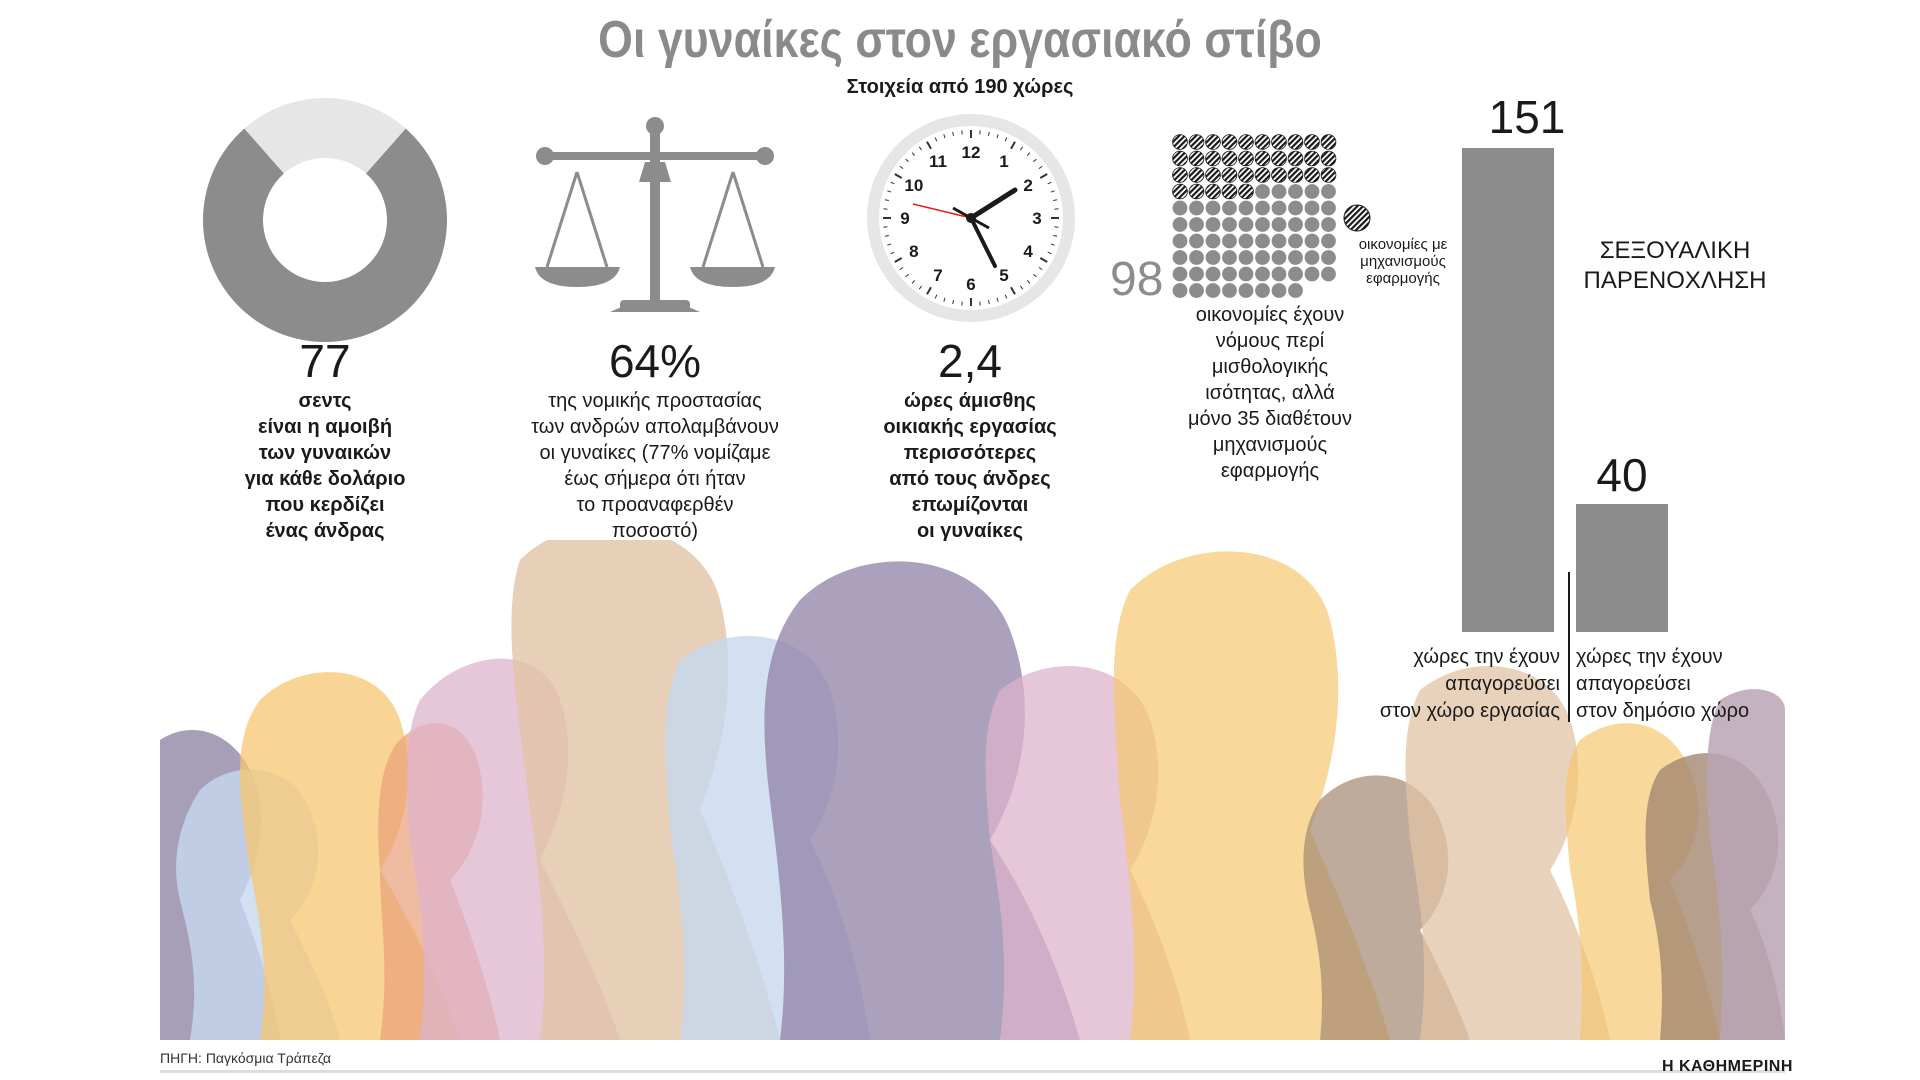  What do you see at coordinates (1137, 279) in the screenshot?
I see `stat-value-economies: 98` at bounding box center [1137, 279].